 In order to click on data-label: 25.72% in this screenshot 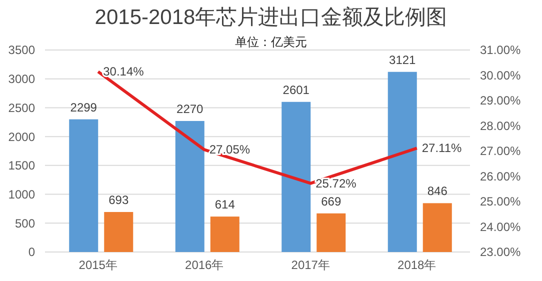, I will do `click(336, 183)`.